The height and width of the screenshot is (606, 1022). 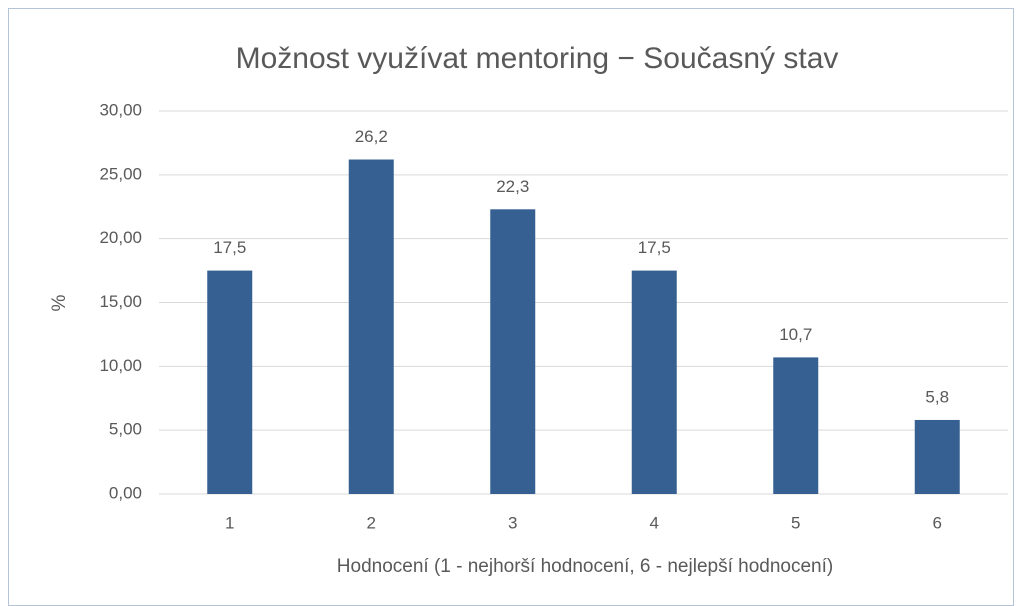 What do you see at coordinates (371, 136) in the screenshot?
I see `data-label: 26,2` at bounding box center [371, 136].